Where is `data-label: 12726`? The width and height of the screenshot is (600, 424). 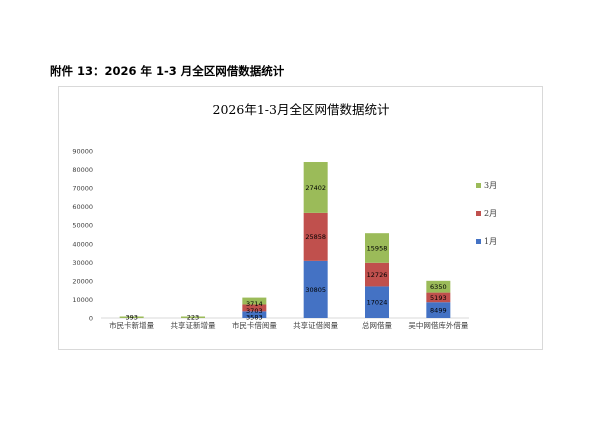
data-label: 12726 is located at coordinates (377, 275).